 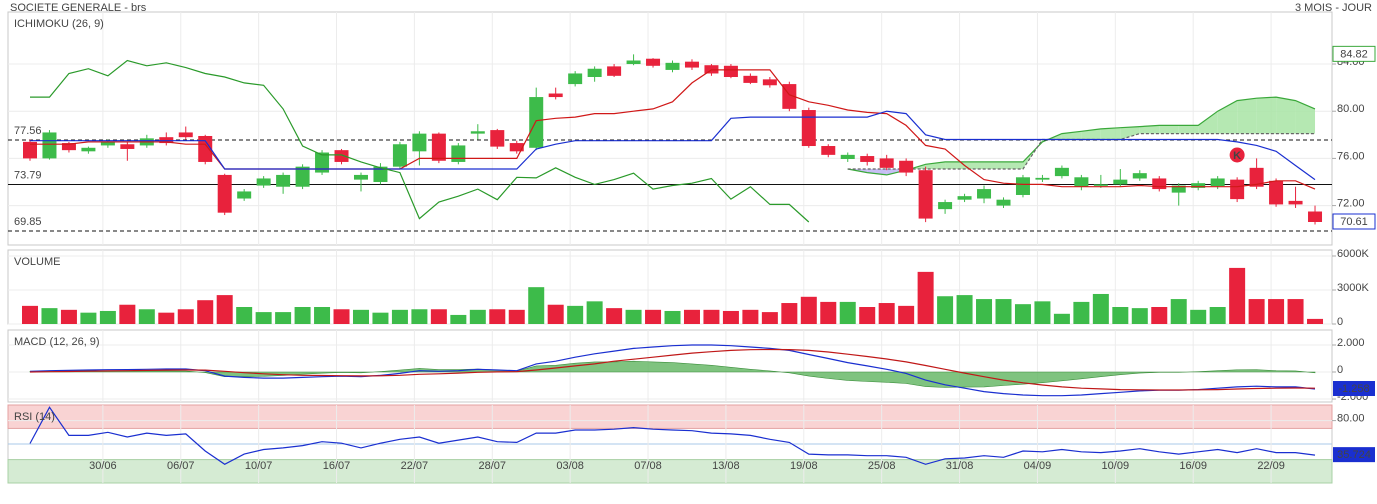 I want to click on last-value-label: 70.61, so click(x=1354, y=222).